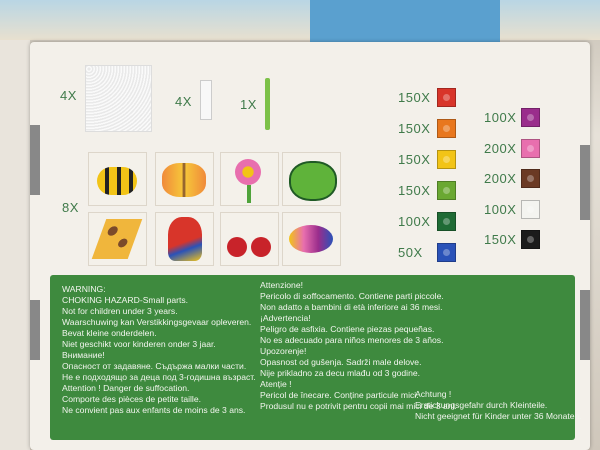  Describe the element at coordinates (267, 104) in the screenshot. I see `tool` at that location.